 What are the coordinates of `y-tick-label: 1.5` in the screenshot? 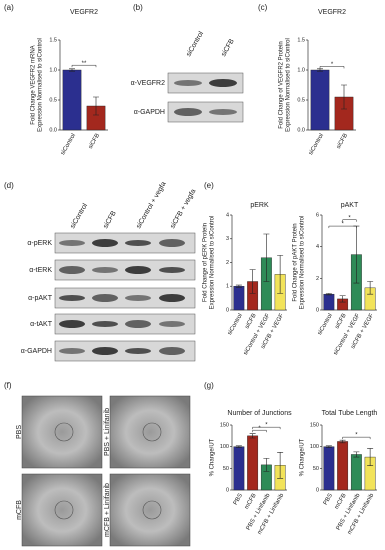 It's located at (301, 40).